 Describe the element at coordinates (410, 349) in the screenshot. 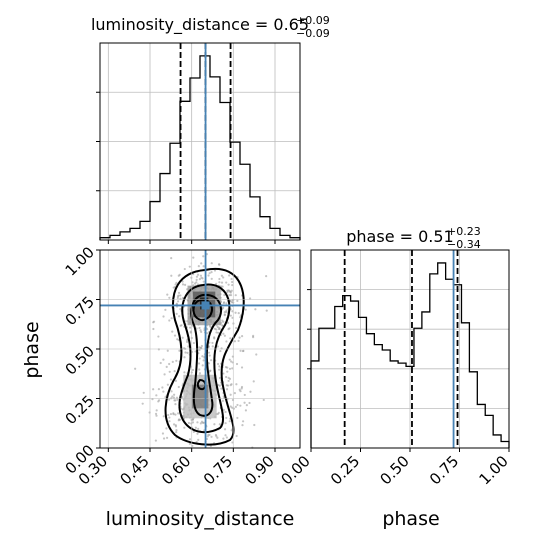

I see `panel-hist-phase` at that location.